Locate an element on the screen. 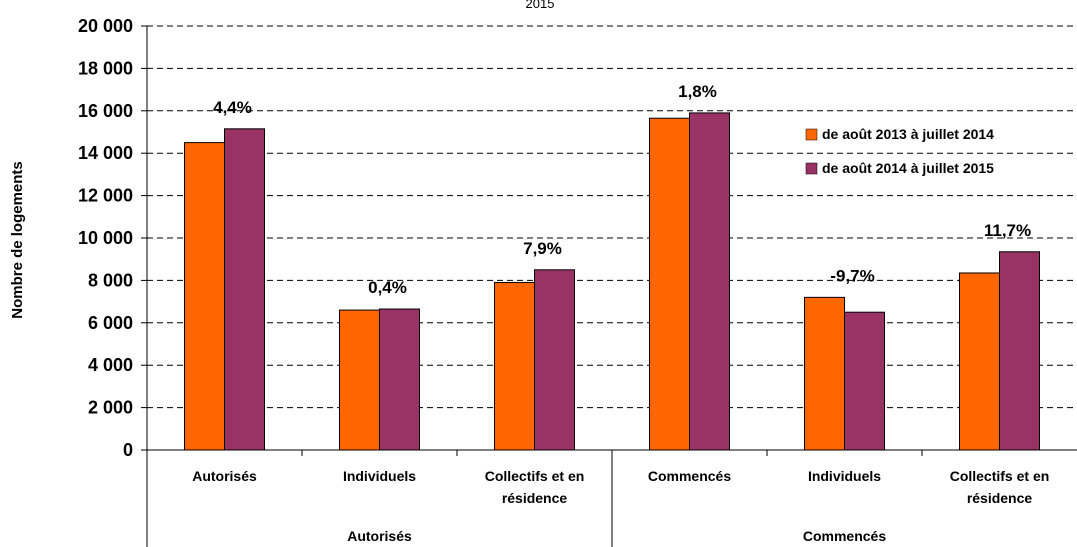  y-tick-label: 2 000 is located at coordinates (110, 408).